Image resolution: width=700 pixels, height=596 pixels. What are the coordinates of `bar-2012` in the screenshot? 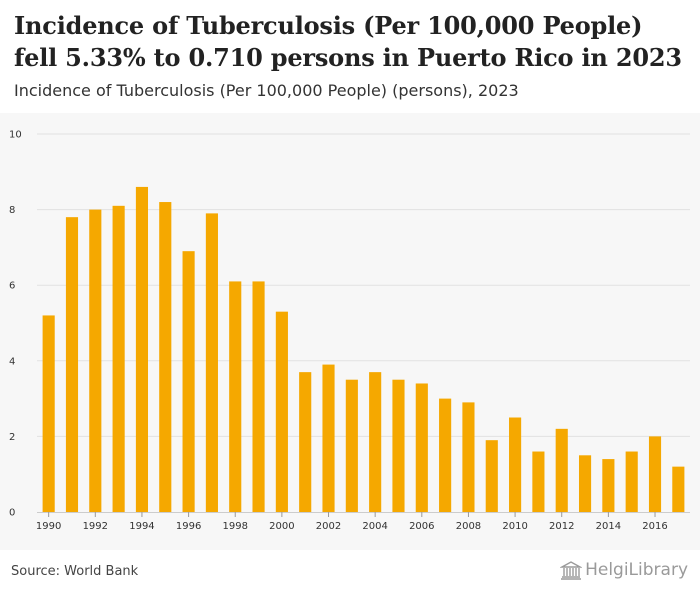 It's located at (561, 470).